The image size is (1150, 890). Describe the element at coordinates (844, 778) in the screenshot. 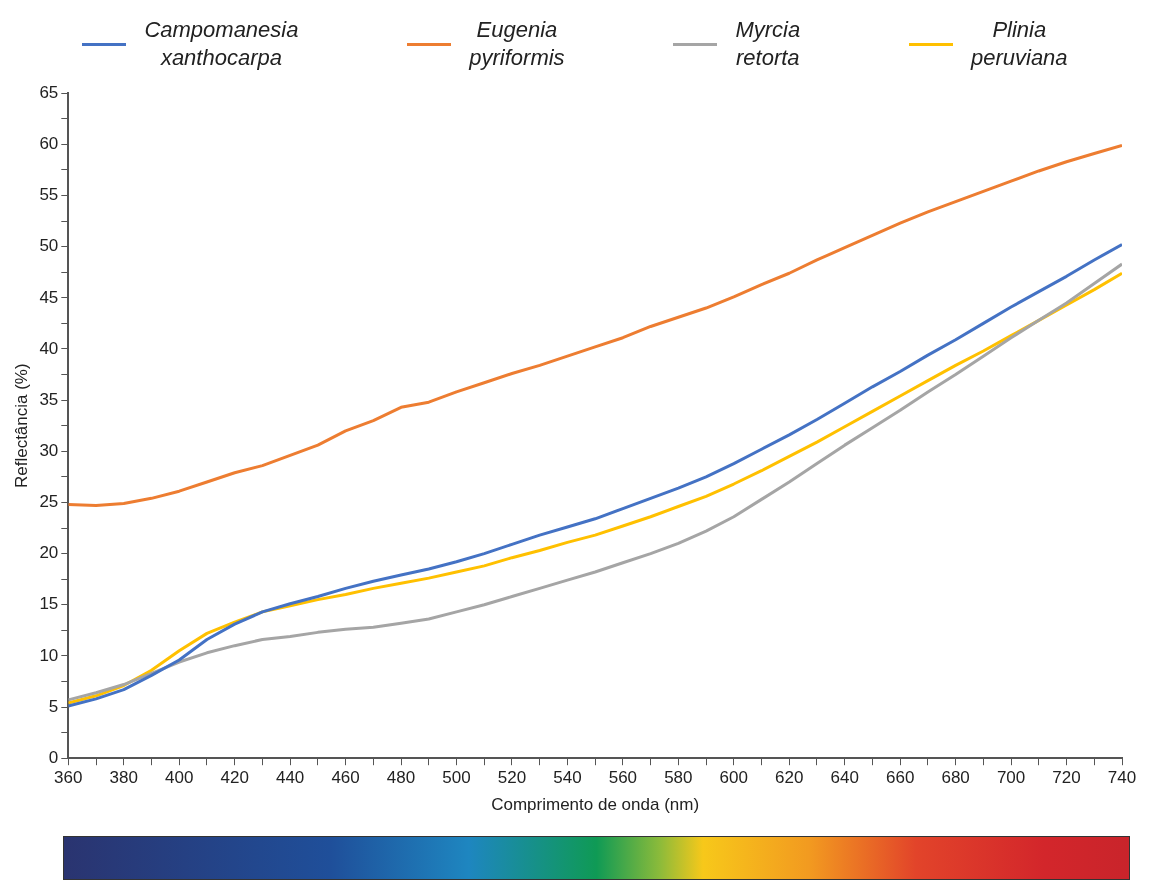

I see `x-tick-label: 640` at that location.